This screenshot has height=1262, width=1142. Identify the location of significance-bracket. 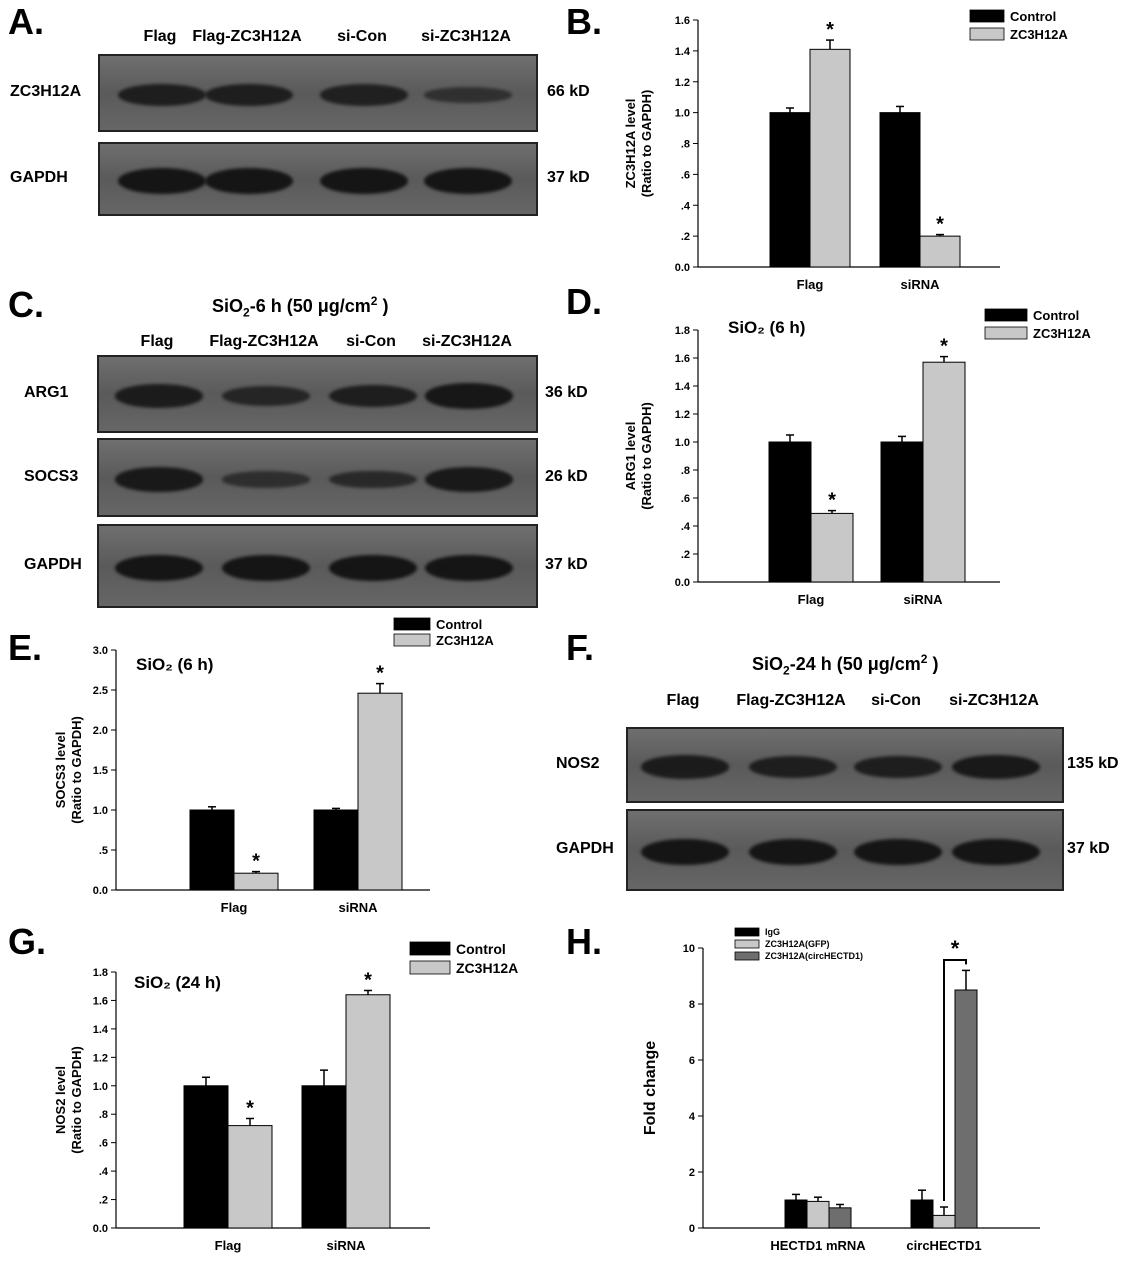
(955, 1080).